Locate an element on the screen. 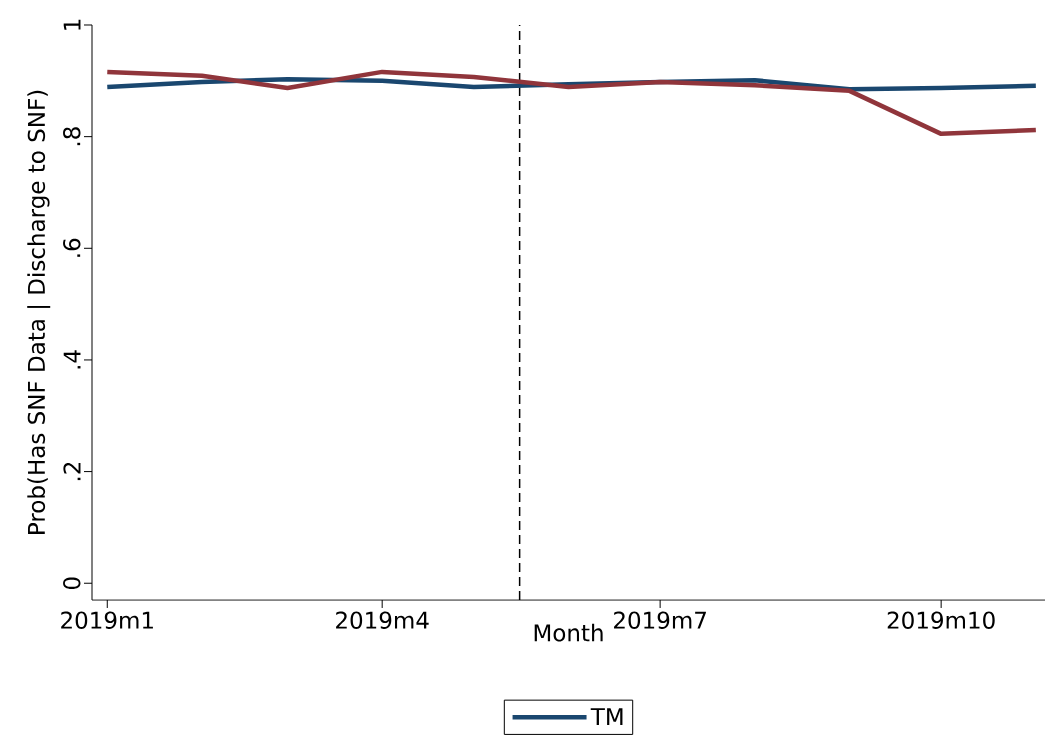 The image size is (1045, 744). x-tick-label: 2019m4 is located at coordinates (382, 620).